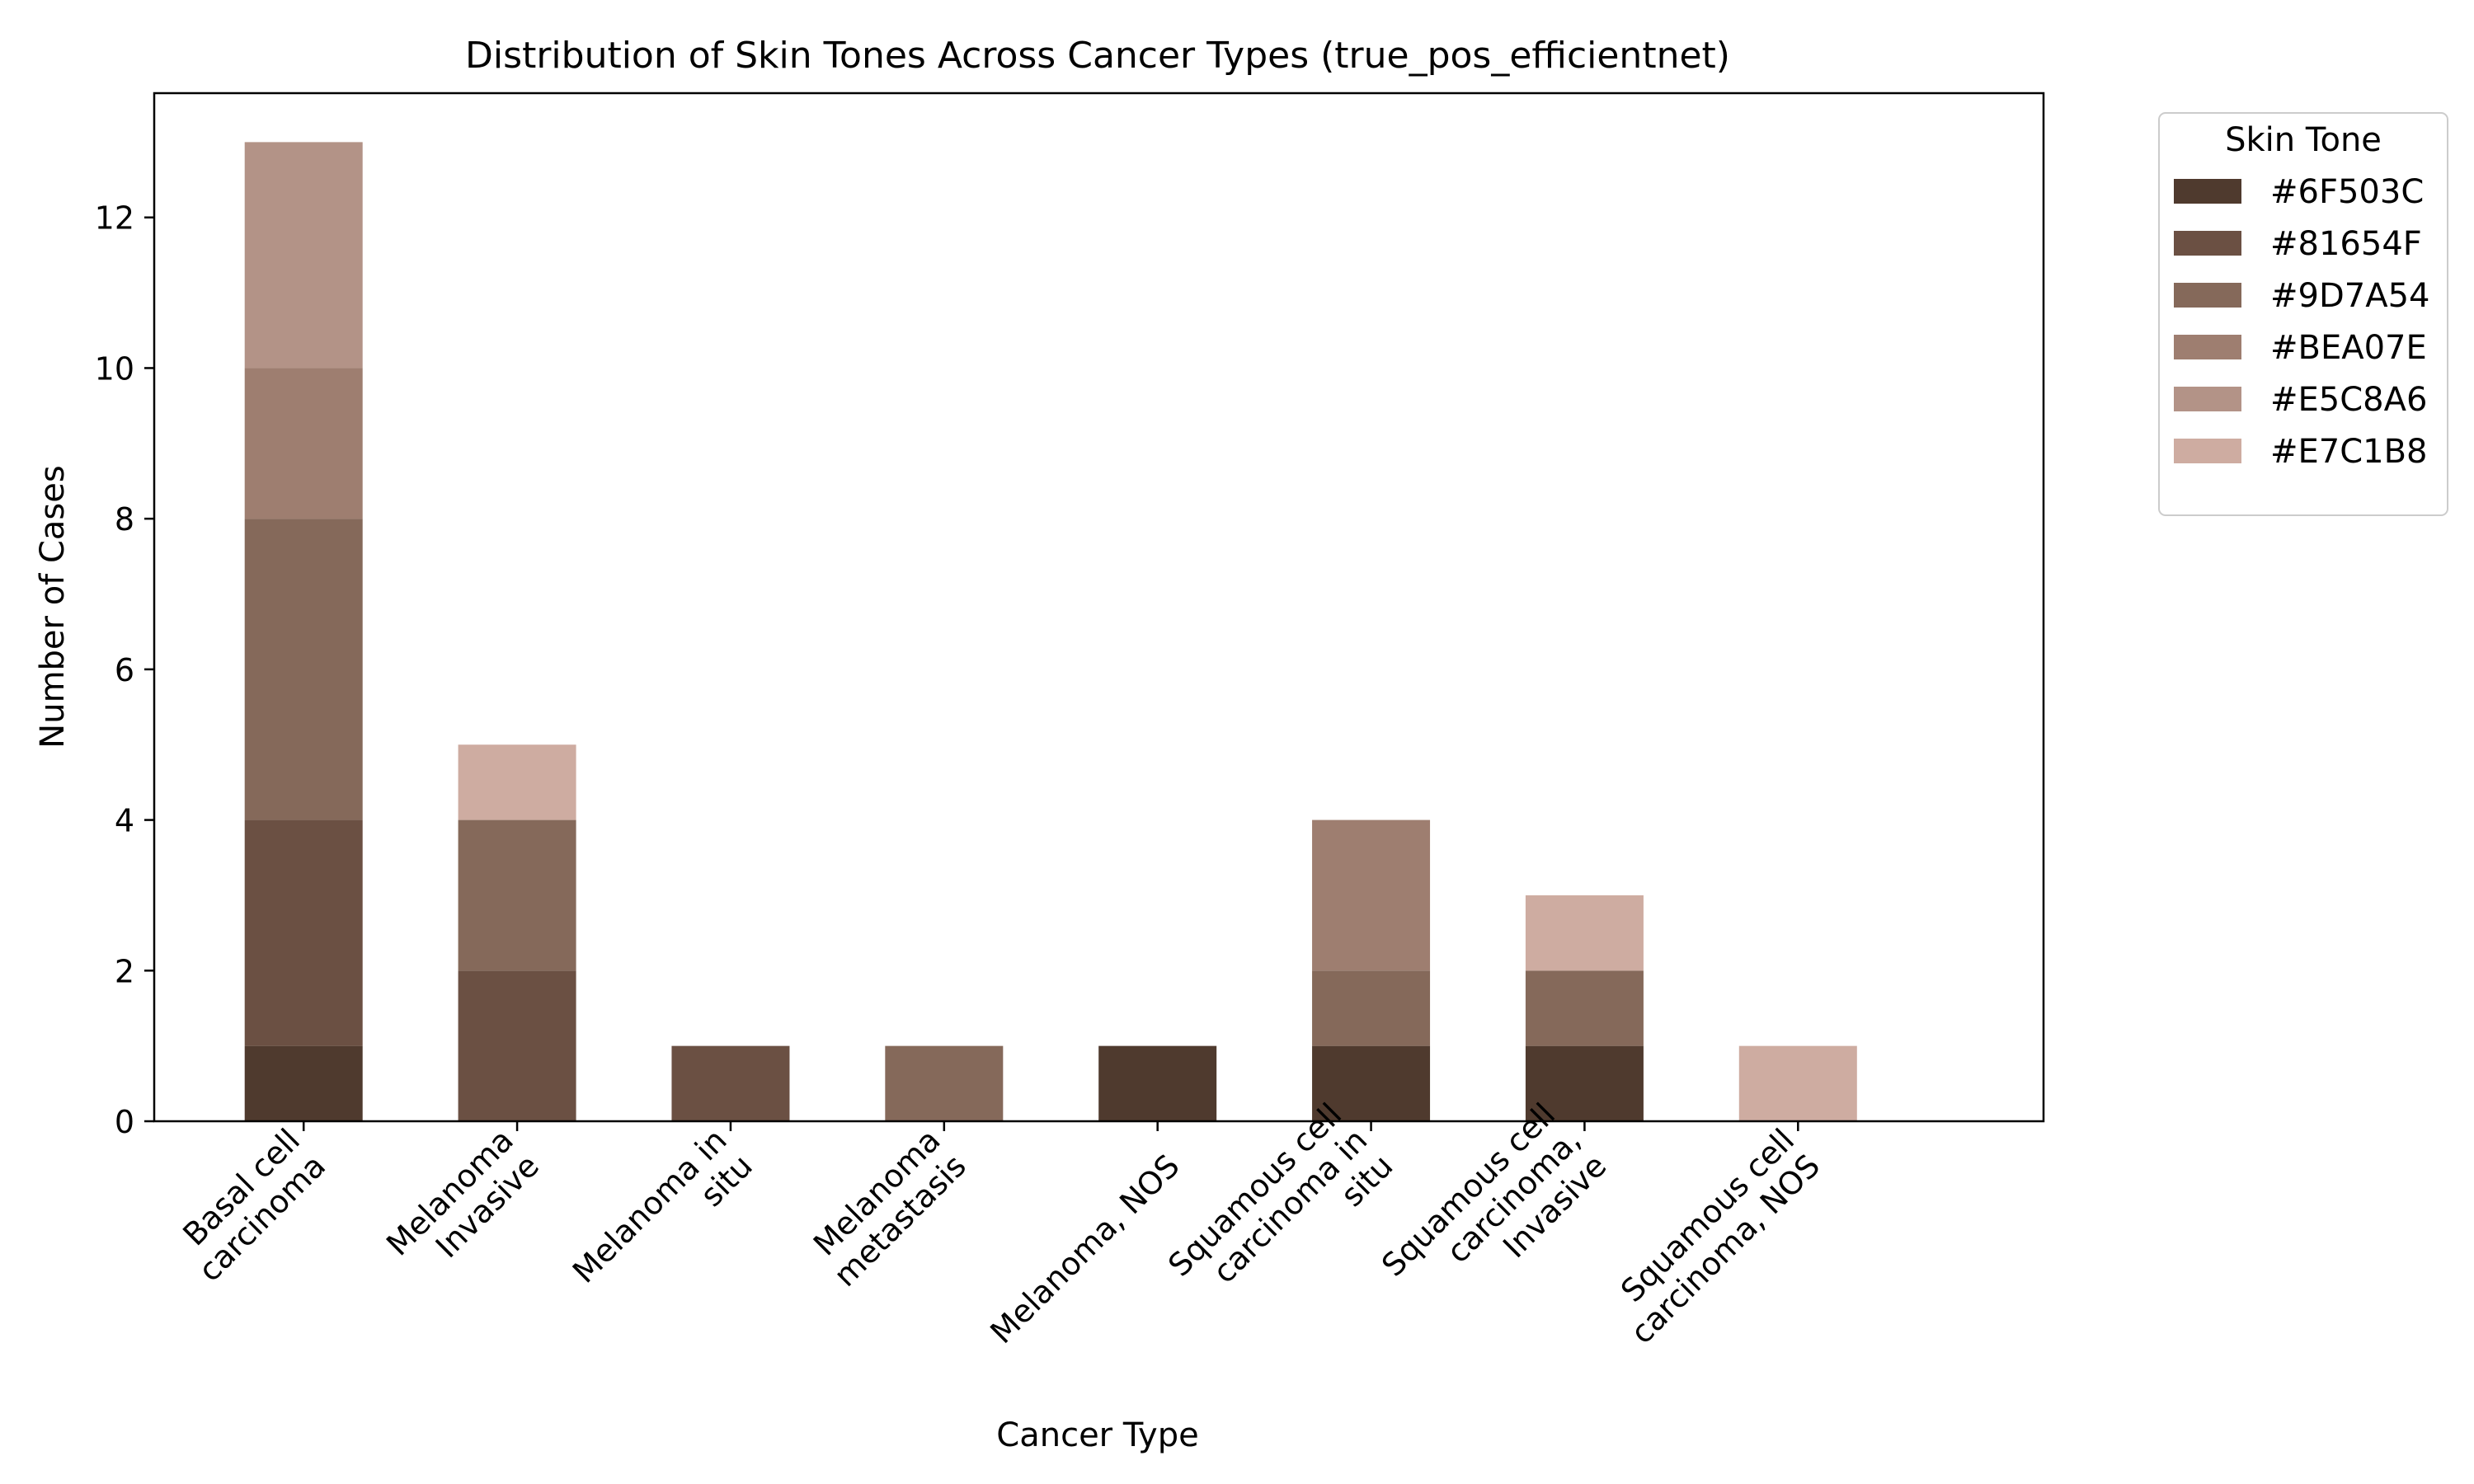  What do you see at coordinates (2303, 140) in the screenshot?
I see `legend-title: Skin Tone` at bounding box center [2303, 140].